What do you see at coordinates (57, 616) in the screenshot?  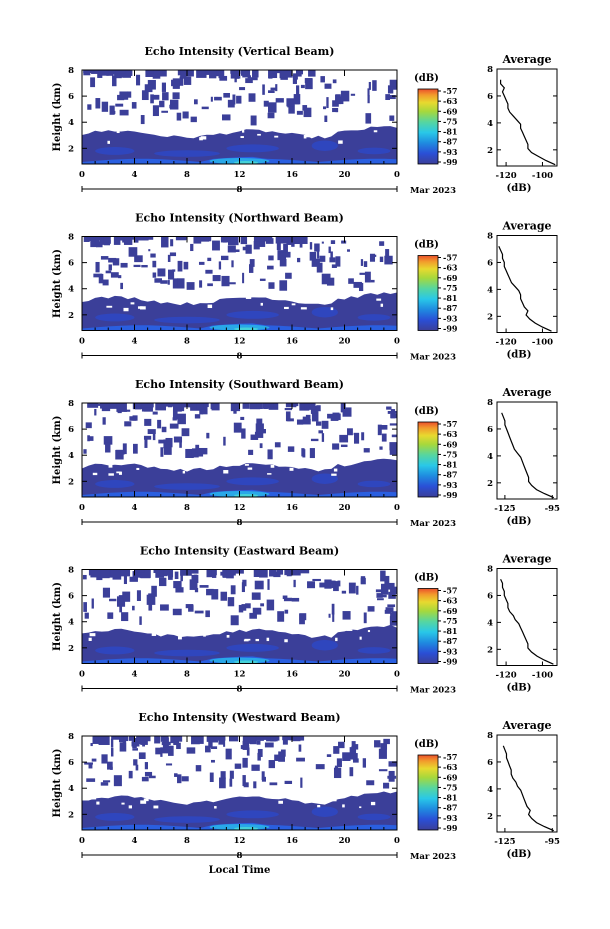 I see `y-axis-label: Height (km)` at bounding box center [57, 616].